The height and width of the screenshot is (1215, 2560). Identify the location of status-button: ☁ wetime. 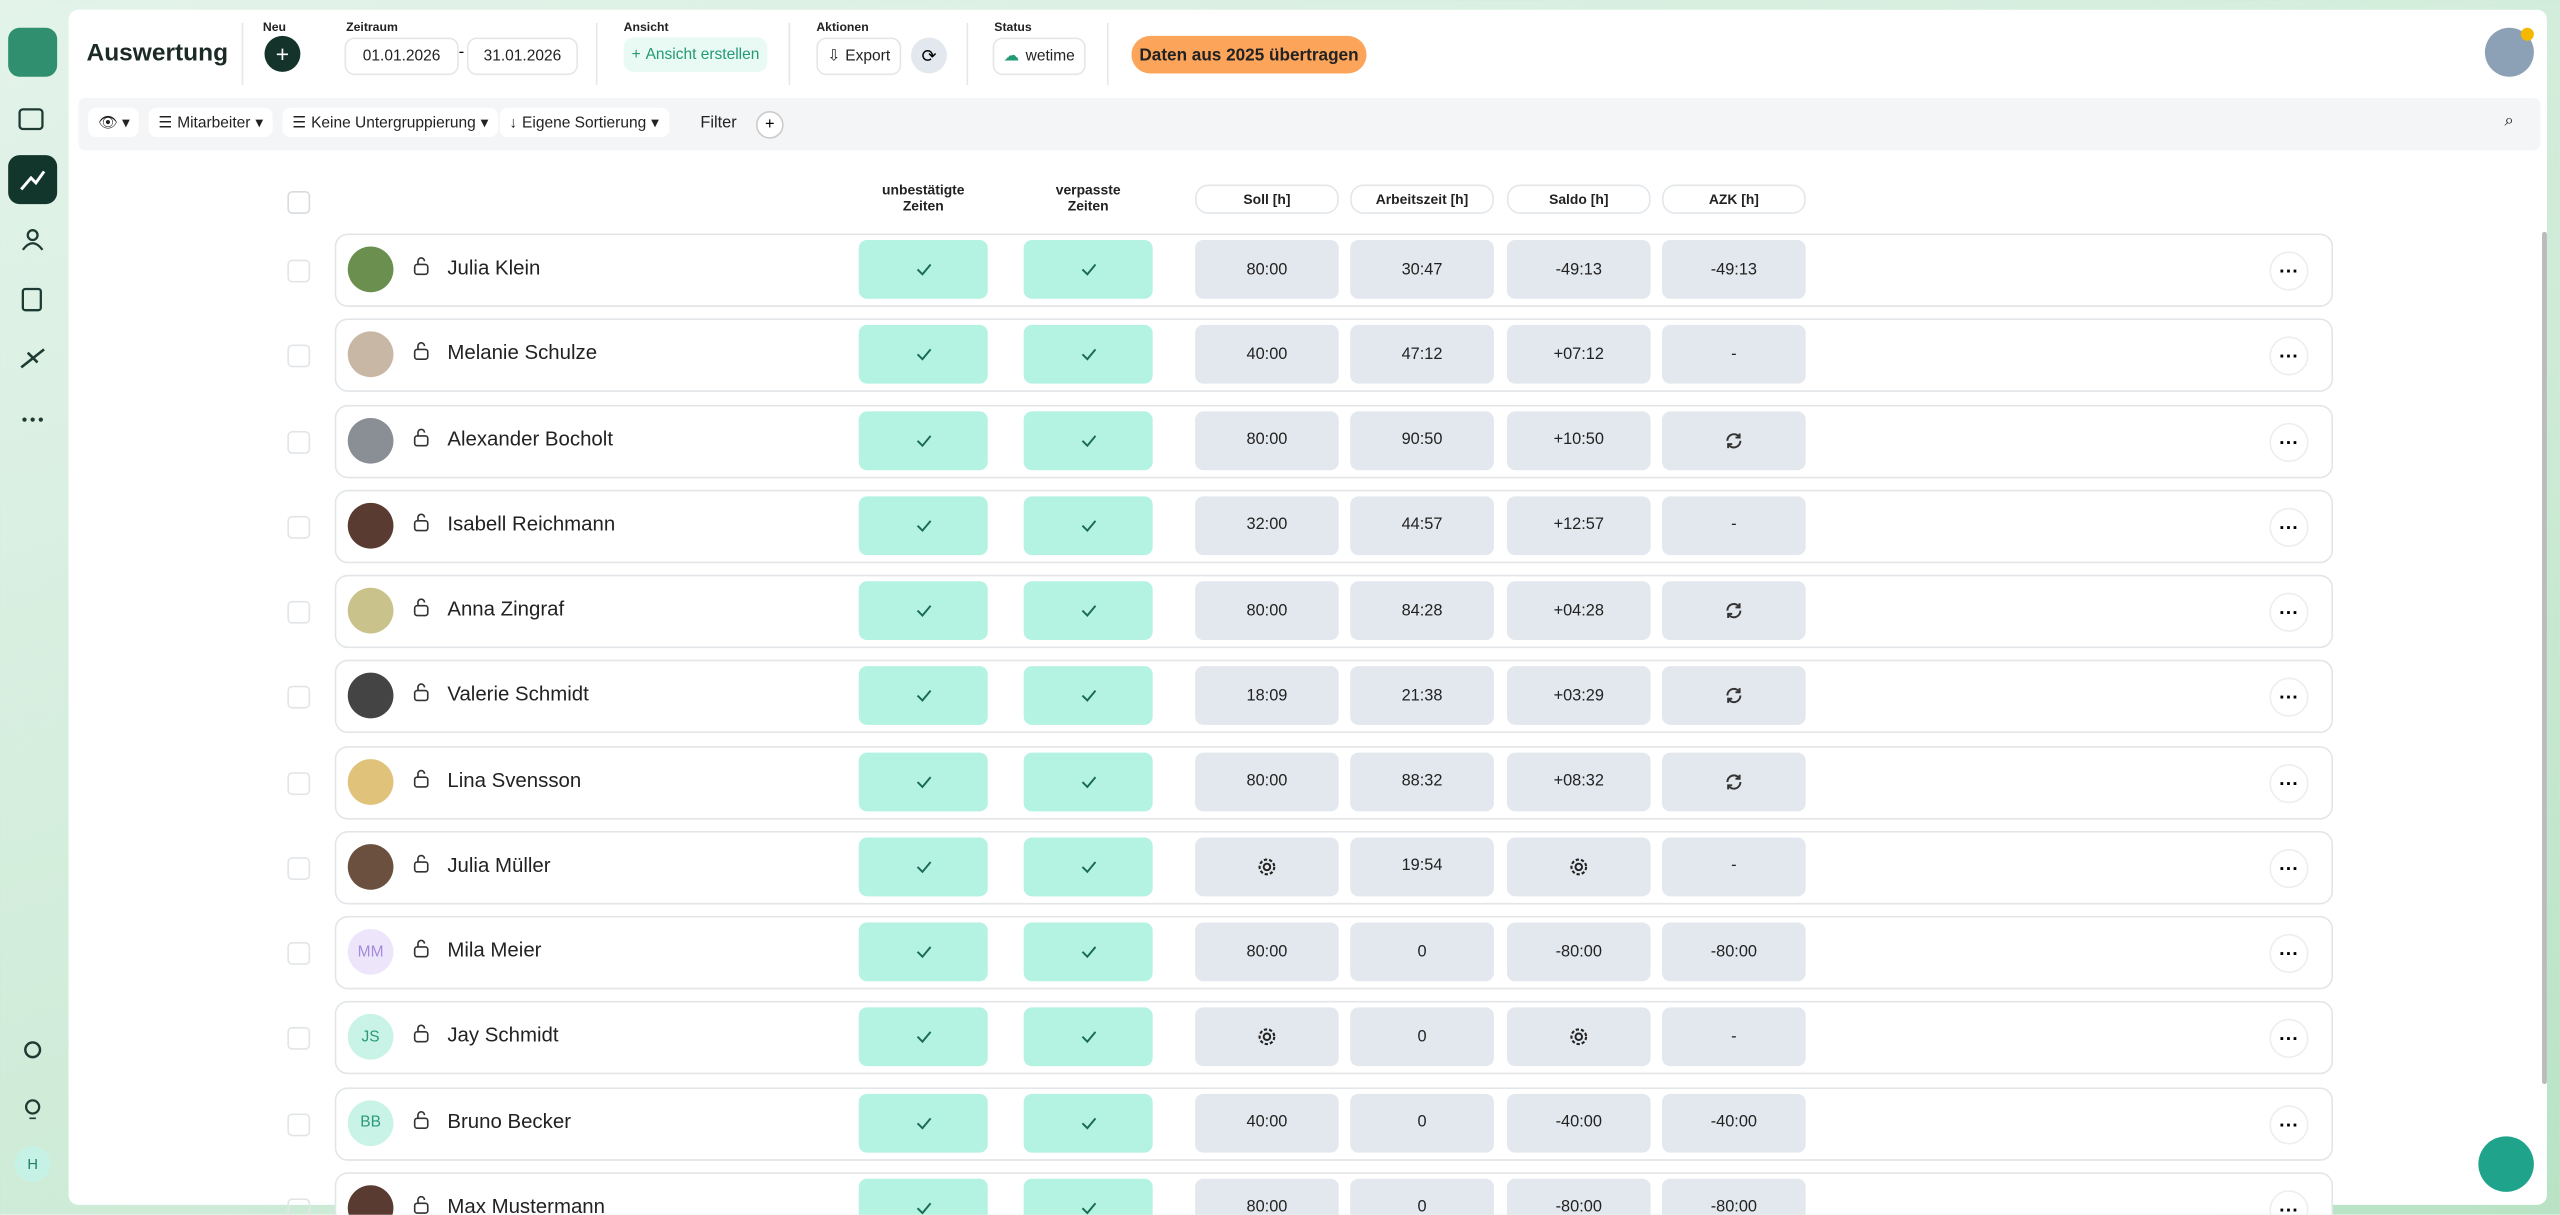
(1039, 56).